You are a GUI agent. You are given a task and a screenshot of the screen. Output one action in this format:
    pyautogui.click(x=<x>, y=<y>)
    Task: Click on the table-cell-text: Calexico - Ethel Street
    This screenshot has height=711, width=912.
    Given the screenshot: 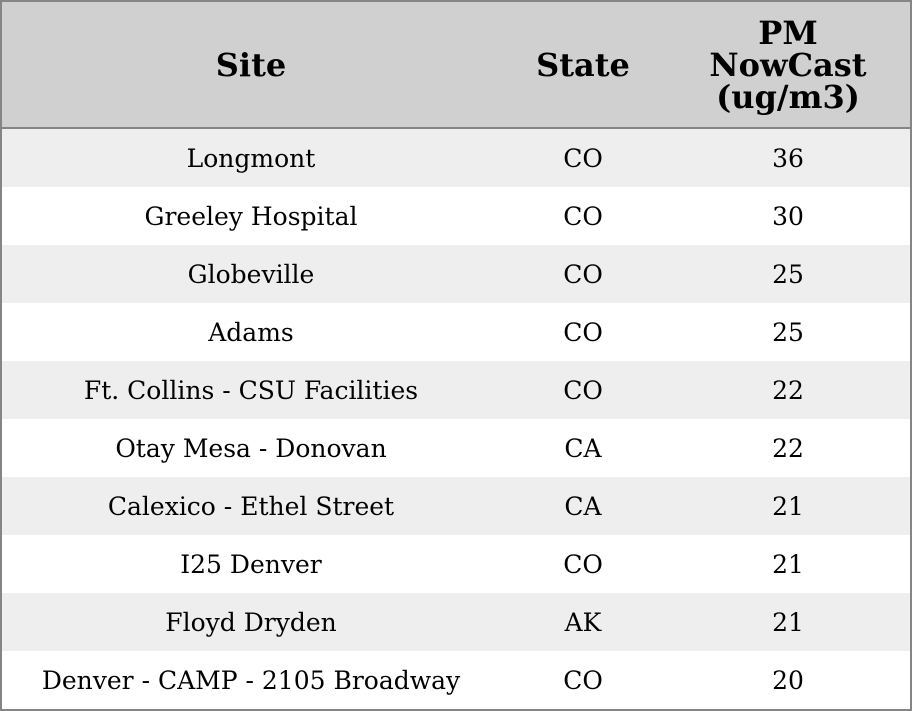 What is the action you would take?
    pyautogui.click(x=251, y=506)
    